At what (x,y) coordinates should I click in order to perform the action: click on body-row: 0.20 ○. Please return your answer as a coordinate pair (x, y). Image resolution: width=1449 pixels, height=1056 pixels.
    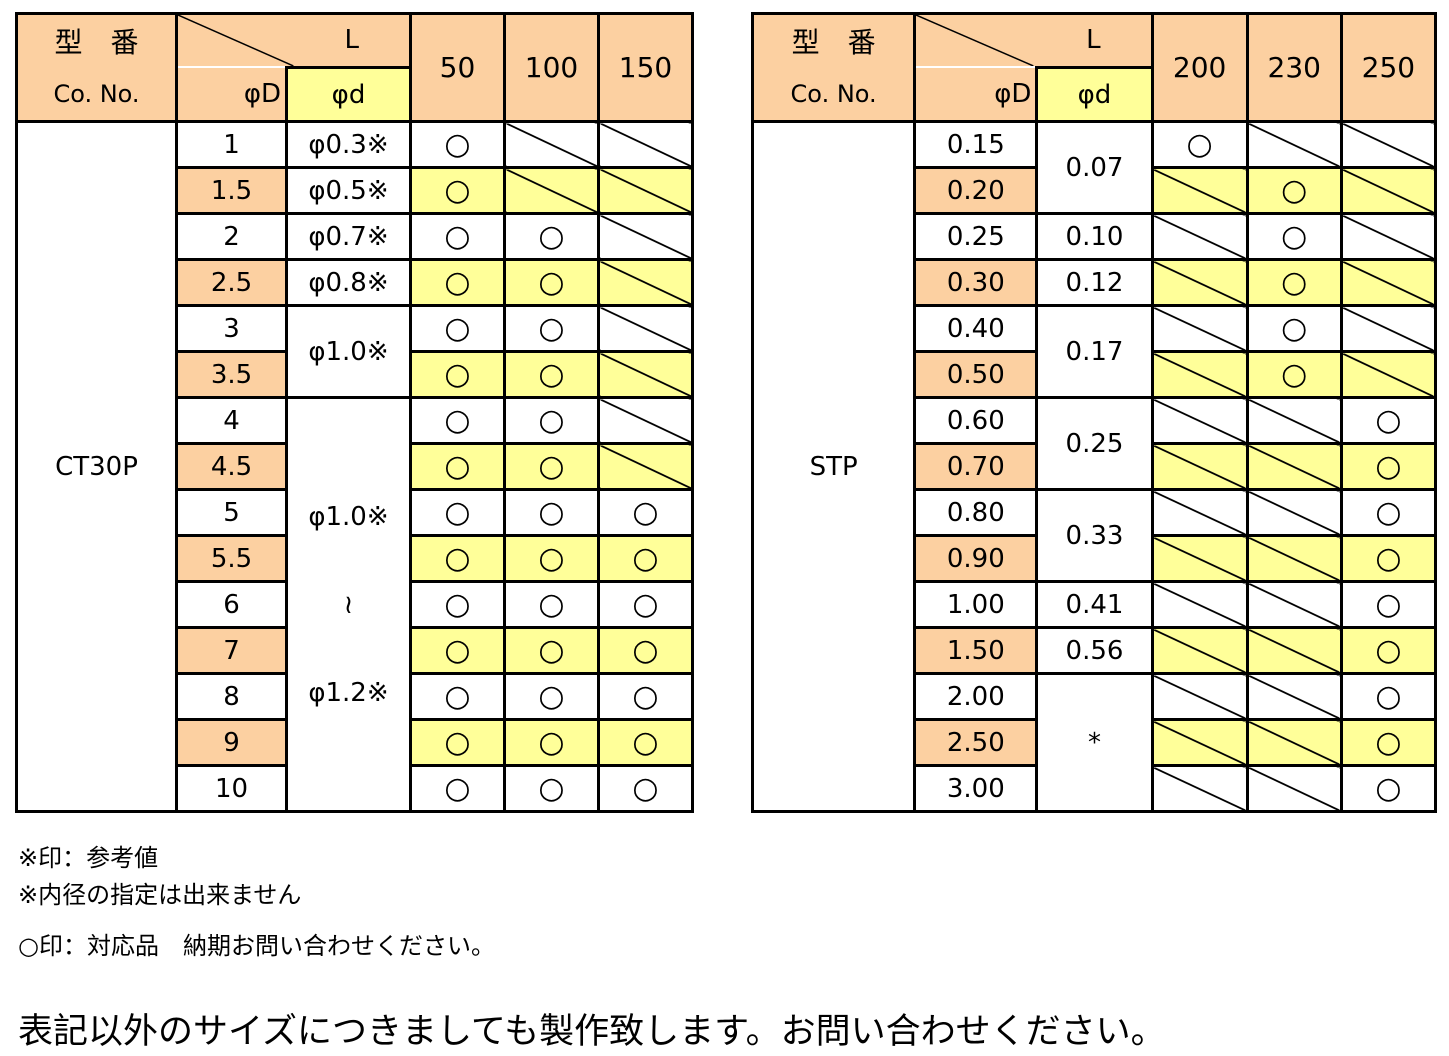
    Looking at the image, I should click on (1095, 190).